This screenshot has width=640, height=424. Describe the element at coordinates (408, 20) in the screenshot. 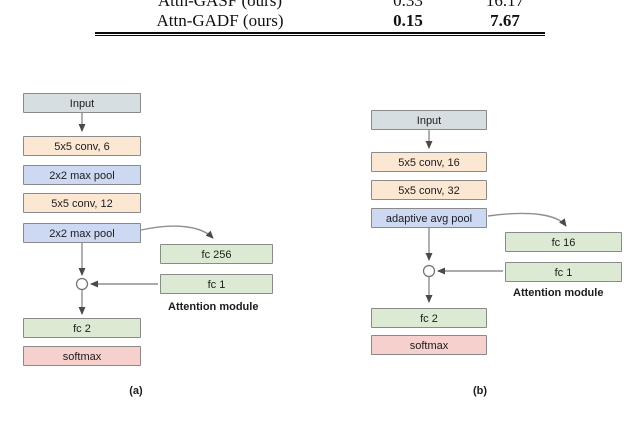

I see `table-cell-value: 0.15` at that location.